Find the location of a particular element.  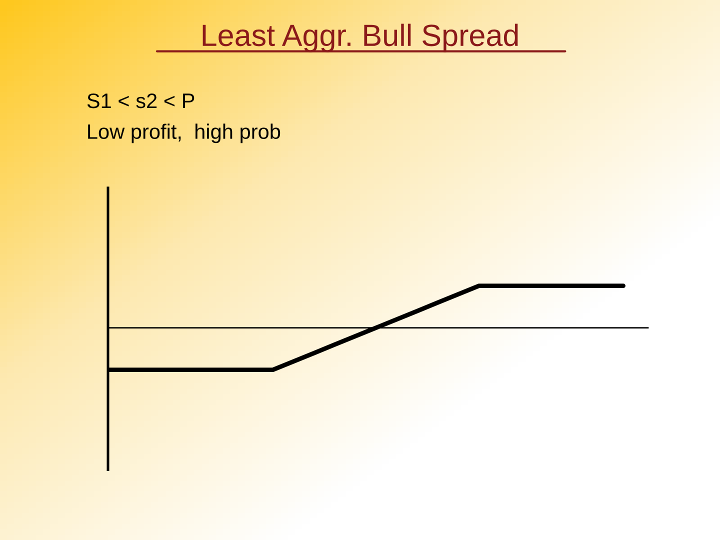

text: S1 < s2 < P is located at coordinates (140, 100).